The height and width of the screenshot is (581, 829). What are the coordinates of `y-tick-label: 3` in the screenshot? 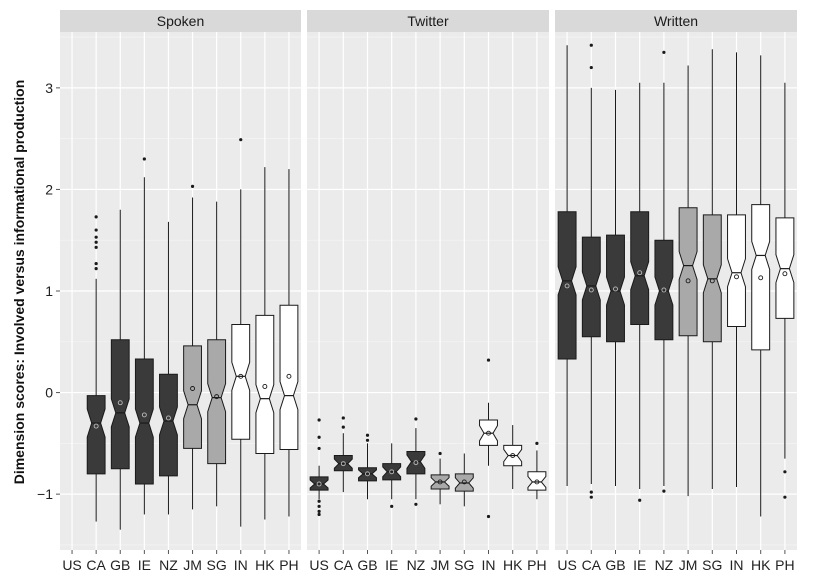 It's located at (49, 88).